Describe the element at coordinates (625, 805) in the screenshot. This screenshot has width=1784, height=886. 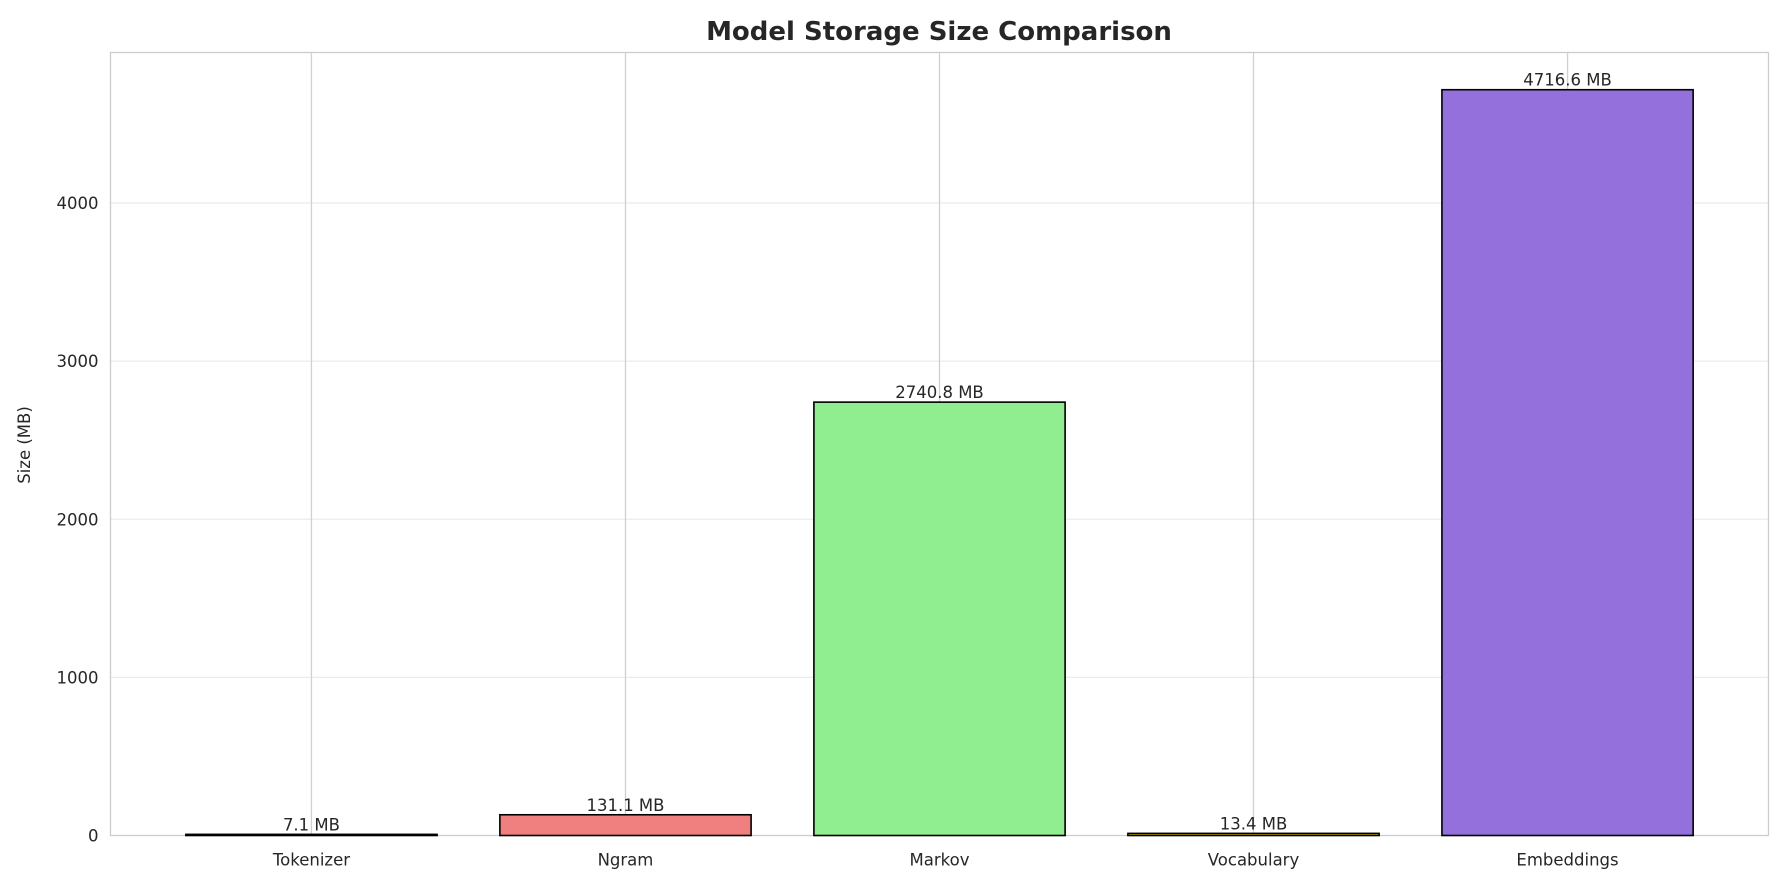
I see `data-label: 131.1 MB` at that location.